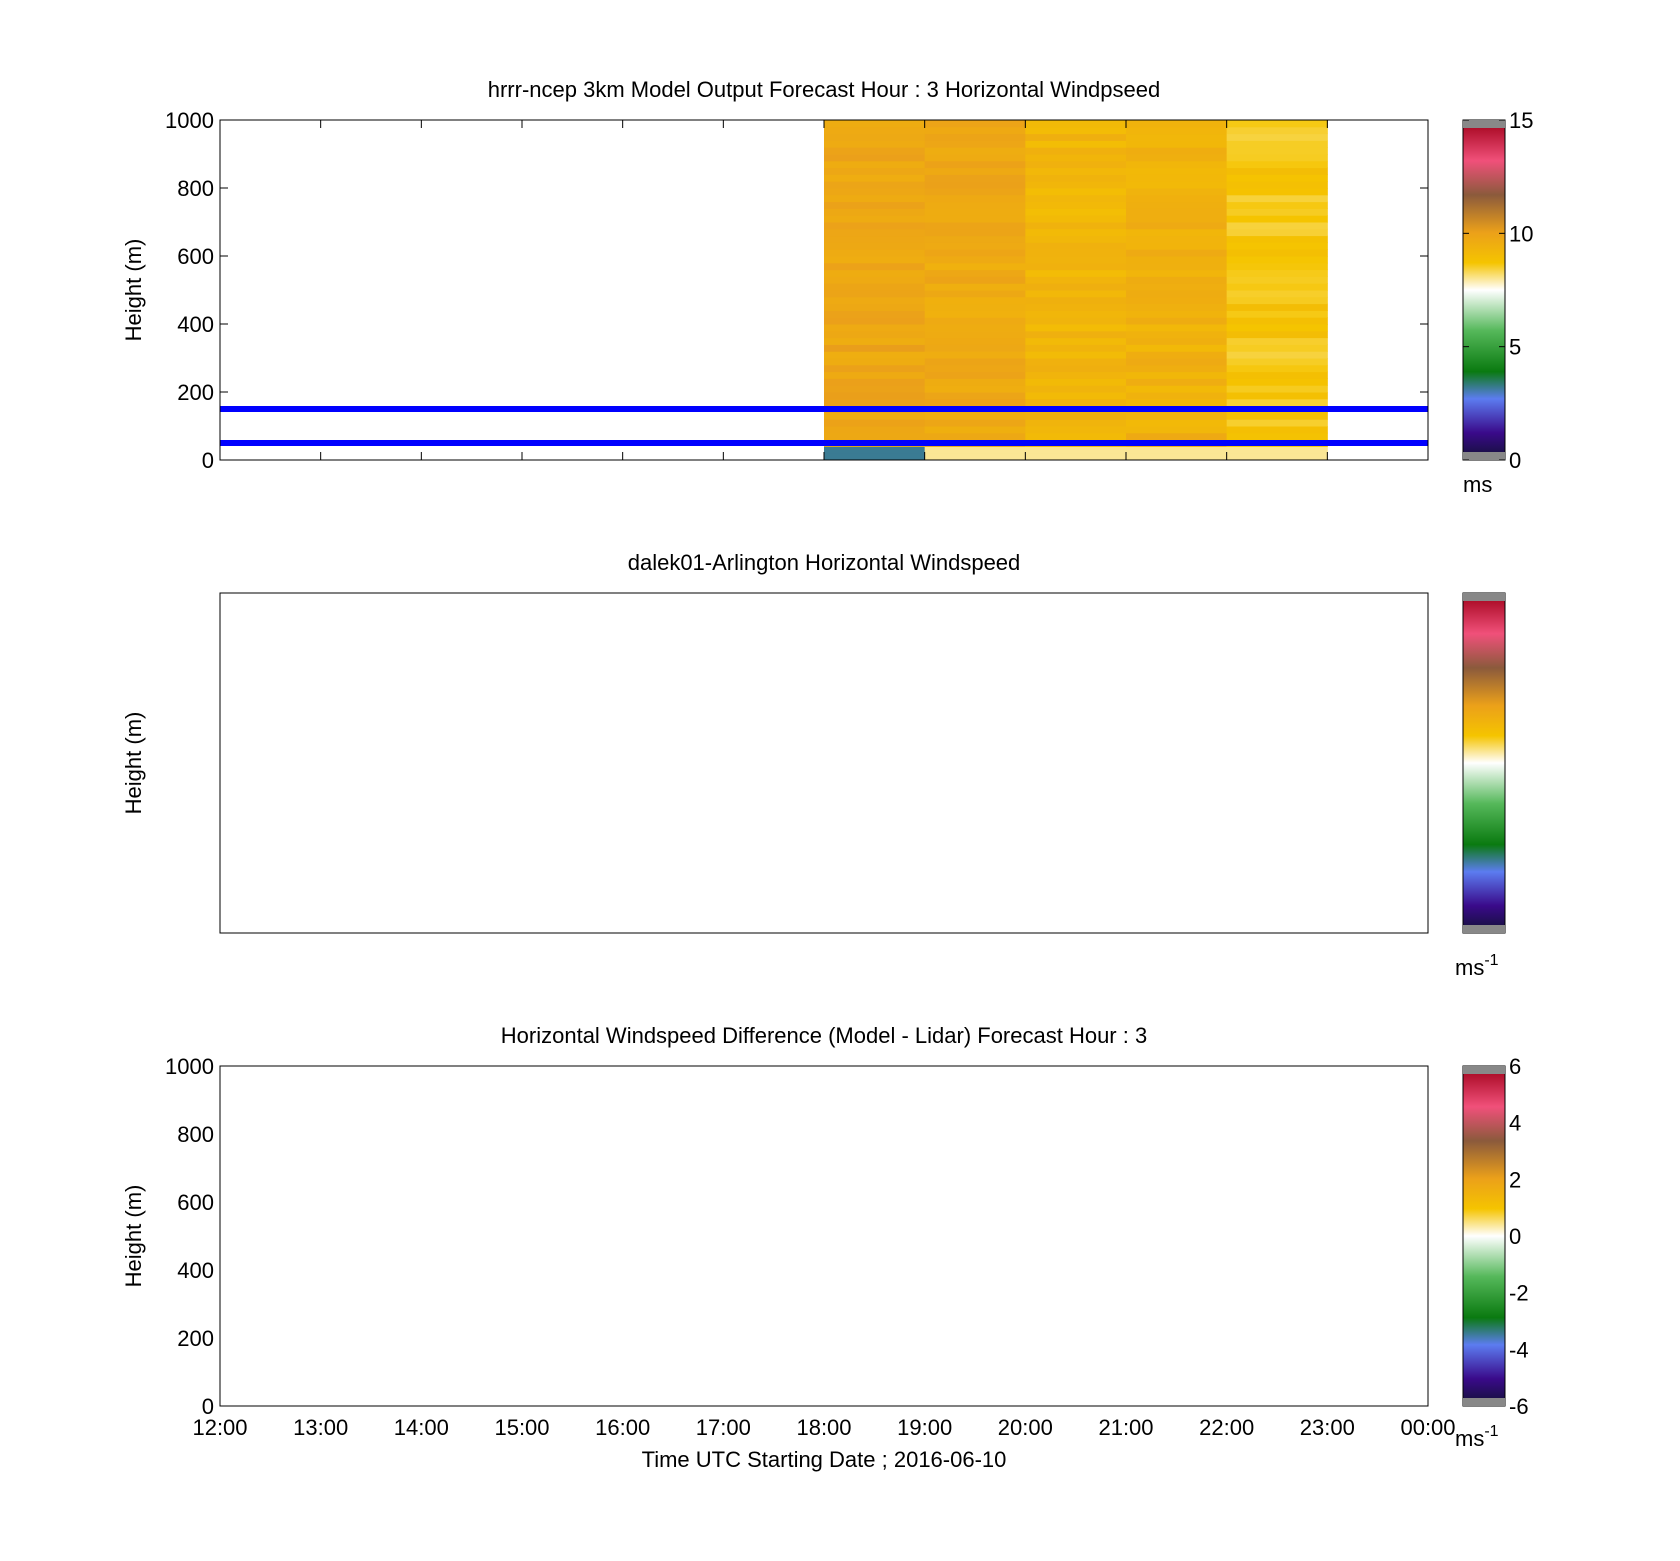 The width and height of the screenshot is (1680, 1561). I want to click on colorbar-tick-label: 15, so click(1521, 120).